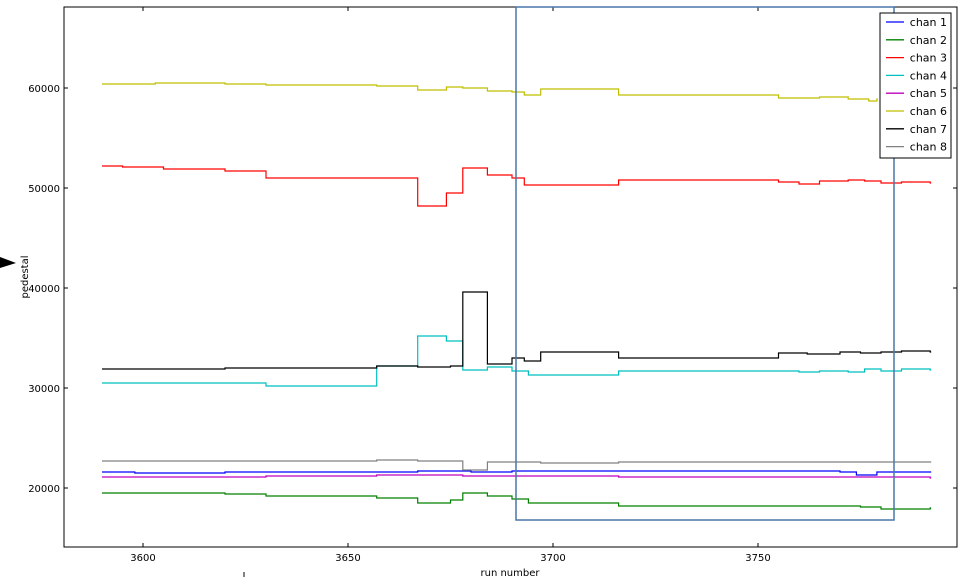  What do you see at coordinates (25, 276) in the screenshot?
I see `y-axis-label: pedestal` at bounding box center [25, 276].